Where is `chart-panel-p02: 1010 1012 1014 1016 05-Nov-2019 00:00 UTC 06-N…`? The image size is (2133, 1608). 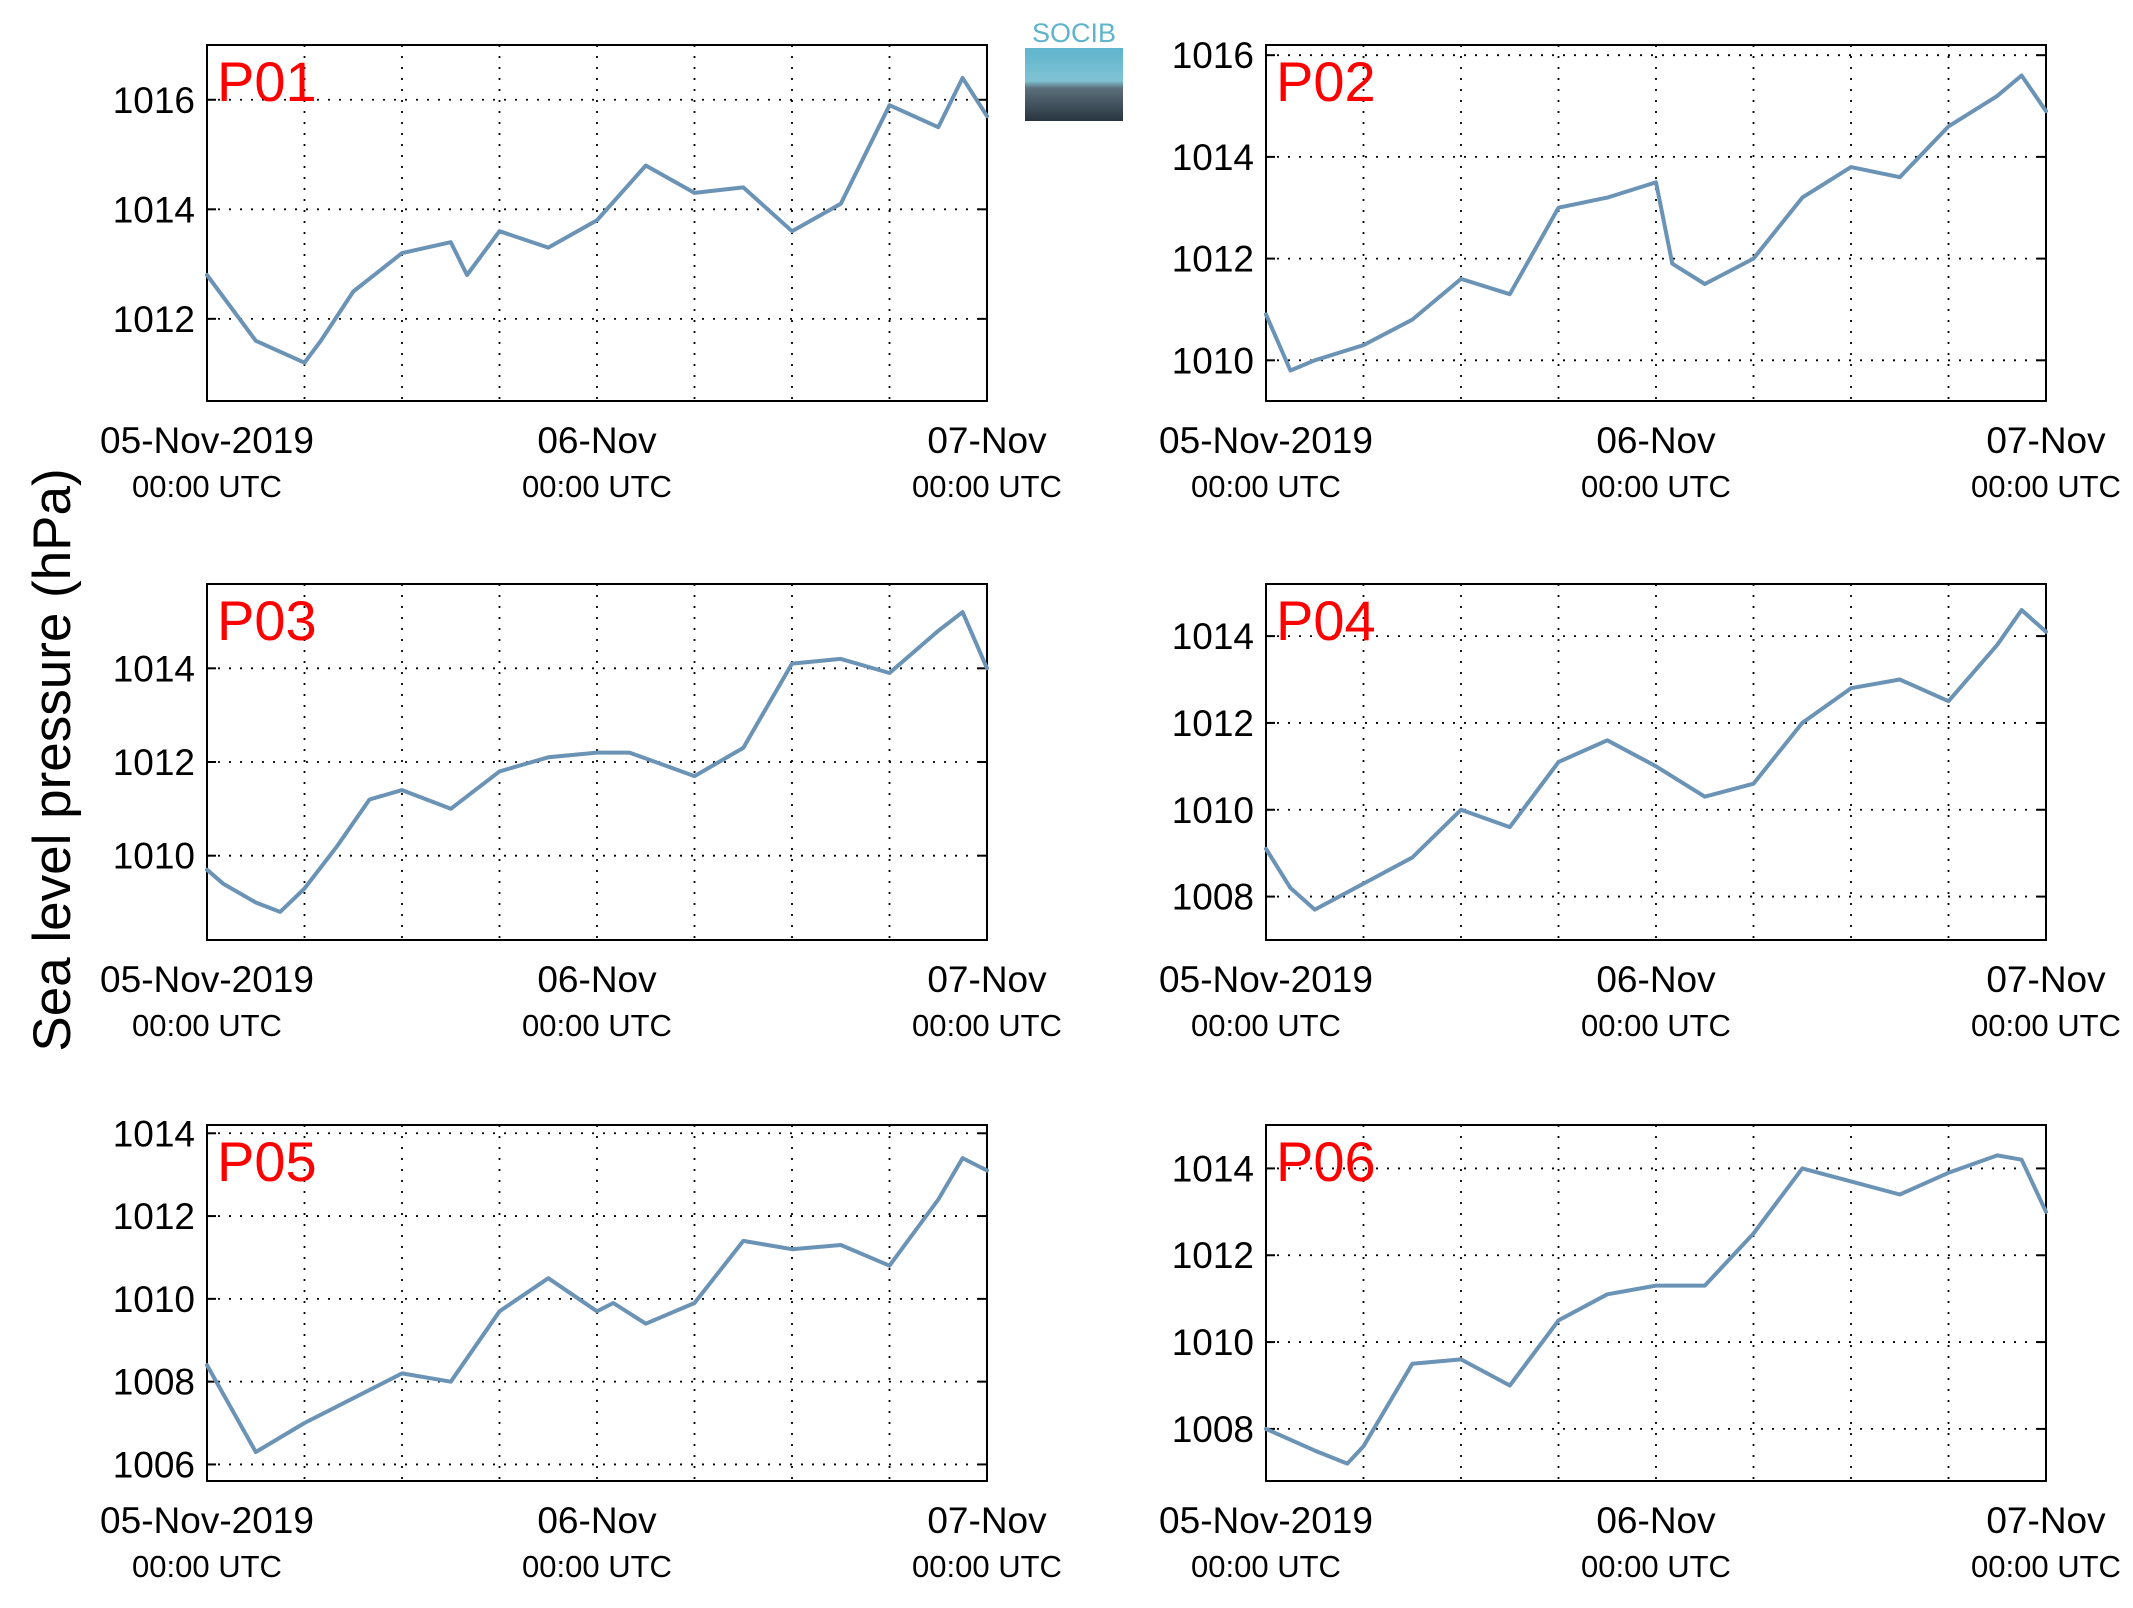 chart-panel-p02: 1010 1012 1014 1016 05-Nov-2019 00:00 UTC 06-N… is located at coordinates (1640, 269).